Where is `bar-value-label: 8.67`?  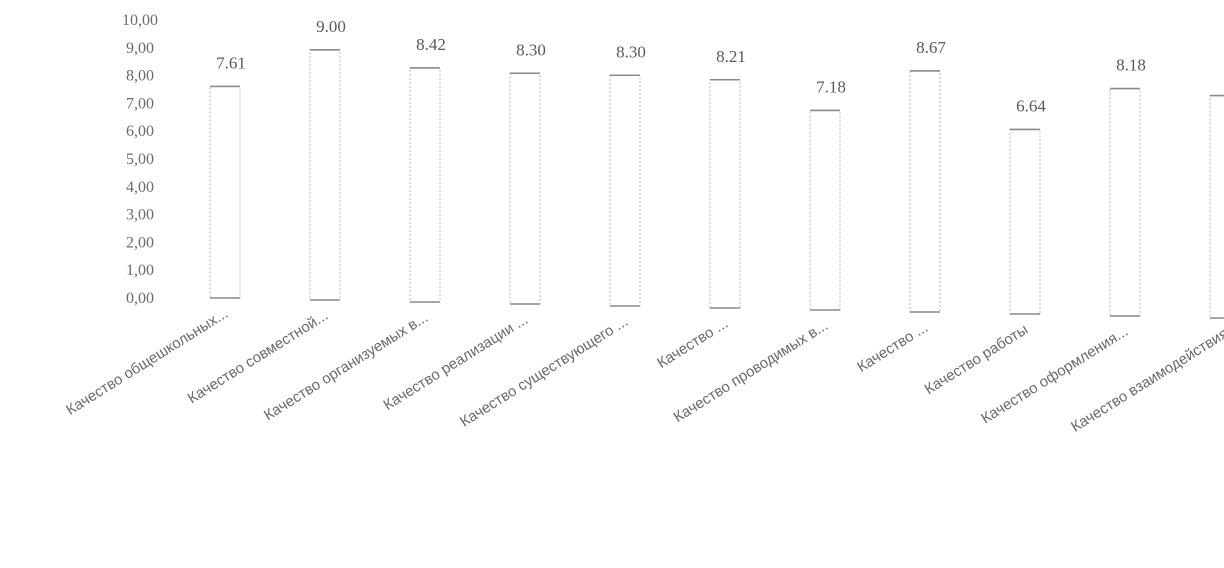 bar-value-label: 8.67 is located at coordinates (931, 47).